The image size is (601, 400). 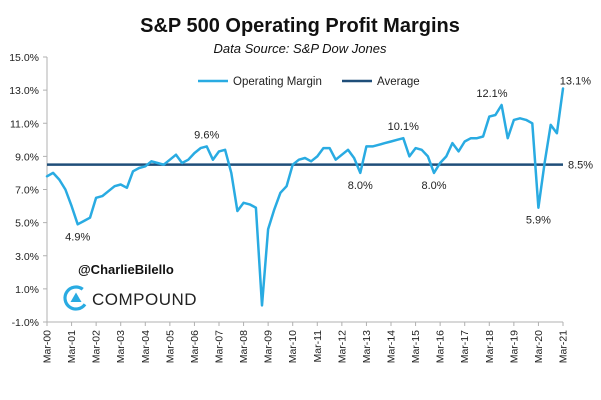 What do you see at coordinates (27, 157) in the screenshot?
I see `y-tick-label: 9.0%` at bounding box center [27, 157].